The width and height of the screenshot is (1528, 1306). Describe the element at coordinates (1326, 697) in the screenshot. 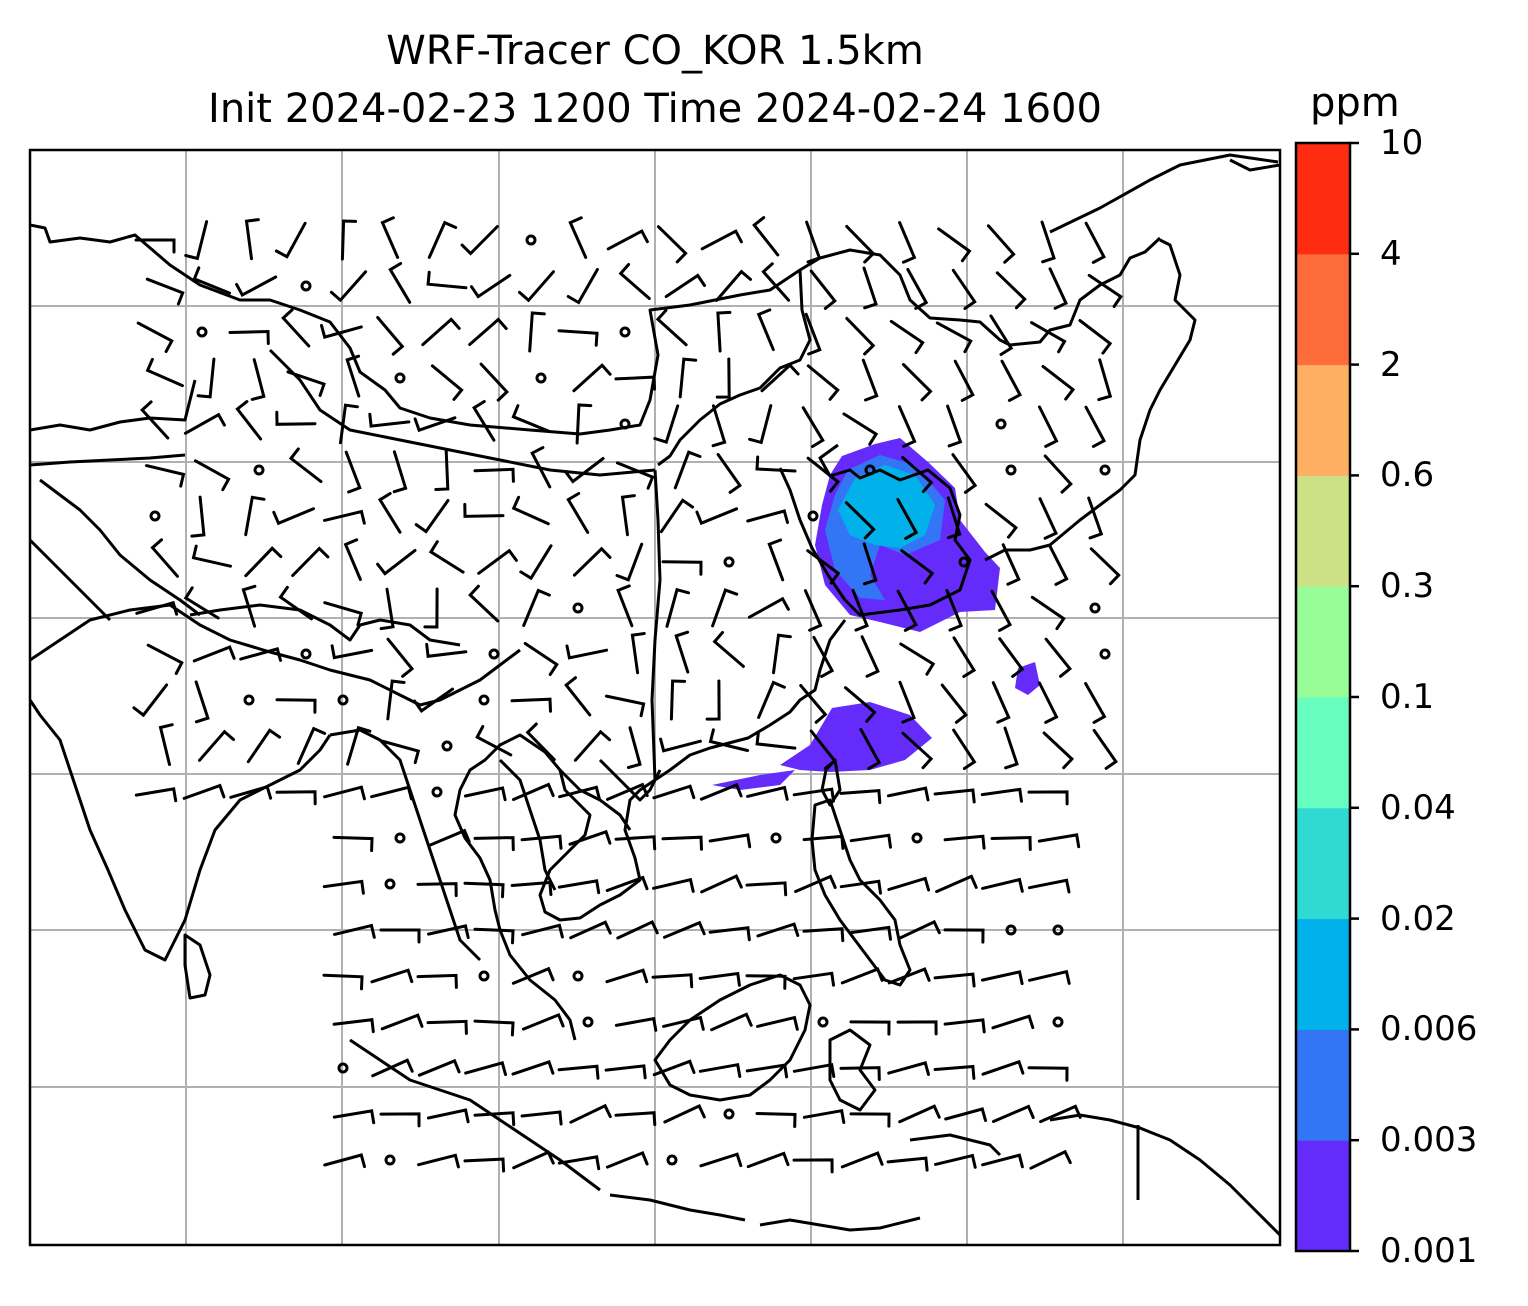

I see `colorbar` at that location.